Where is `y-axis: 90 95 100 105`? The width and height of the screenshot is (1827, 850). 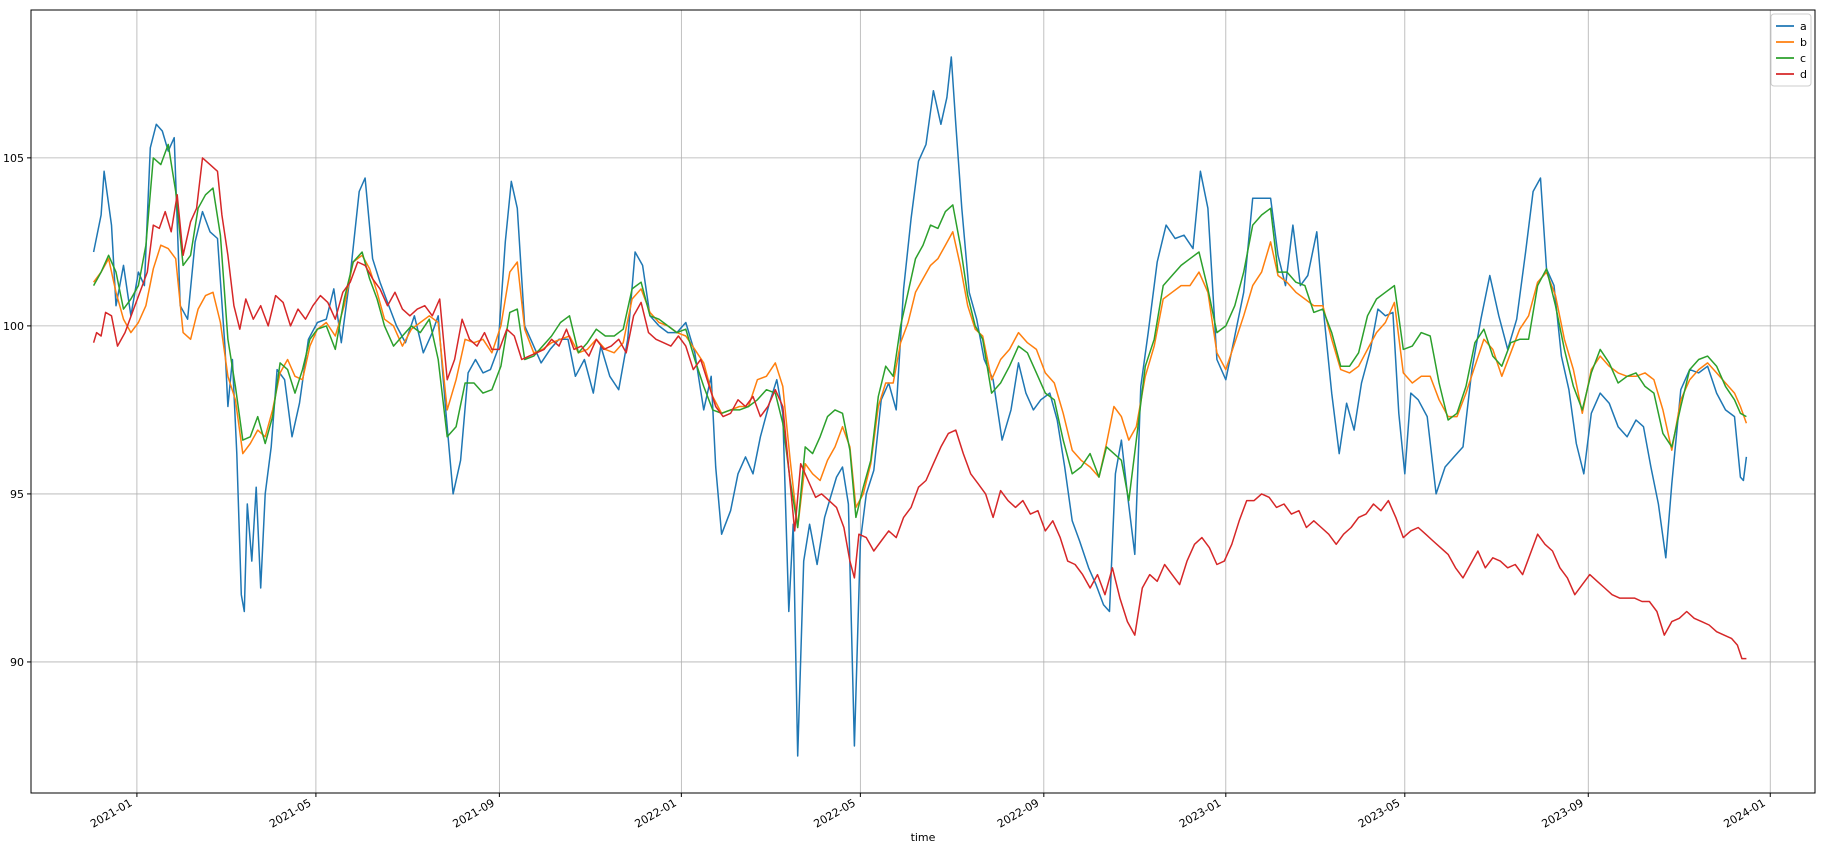
y-axis: 90 95 100 105 is located at coordinates (17, 410).